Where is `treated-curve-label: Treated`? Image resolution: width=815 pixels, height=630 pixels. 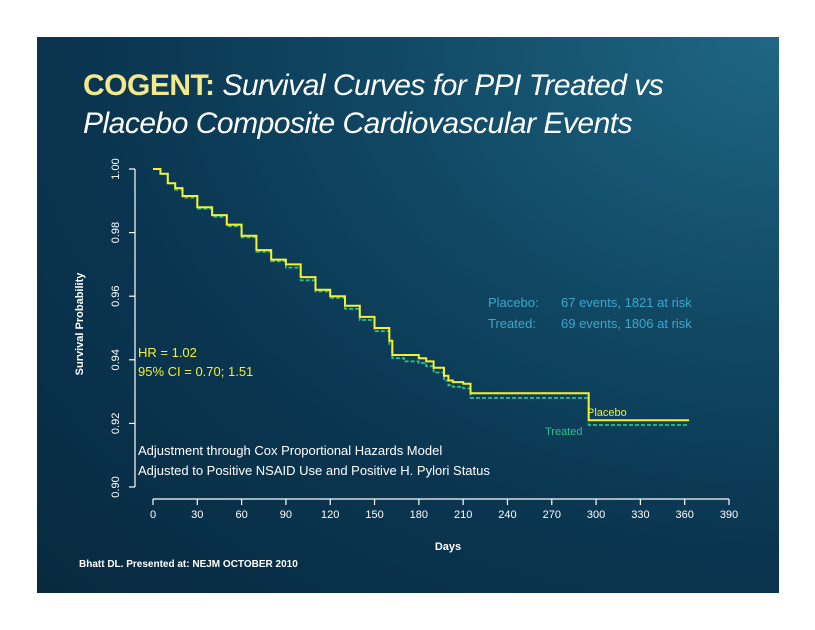 treated-curve-label: Treated is located at coordinates (564, 432).